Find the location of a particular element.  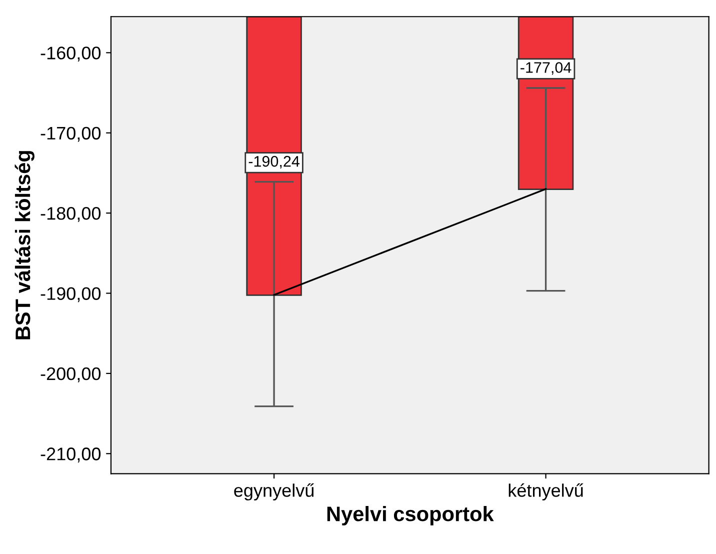

y-axis-title: BST váltási költség is located at coordinates (24, 245).